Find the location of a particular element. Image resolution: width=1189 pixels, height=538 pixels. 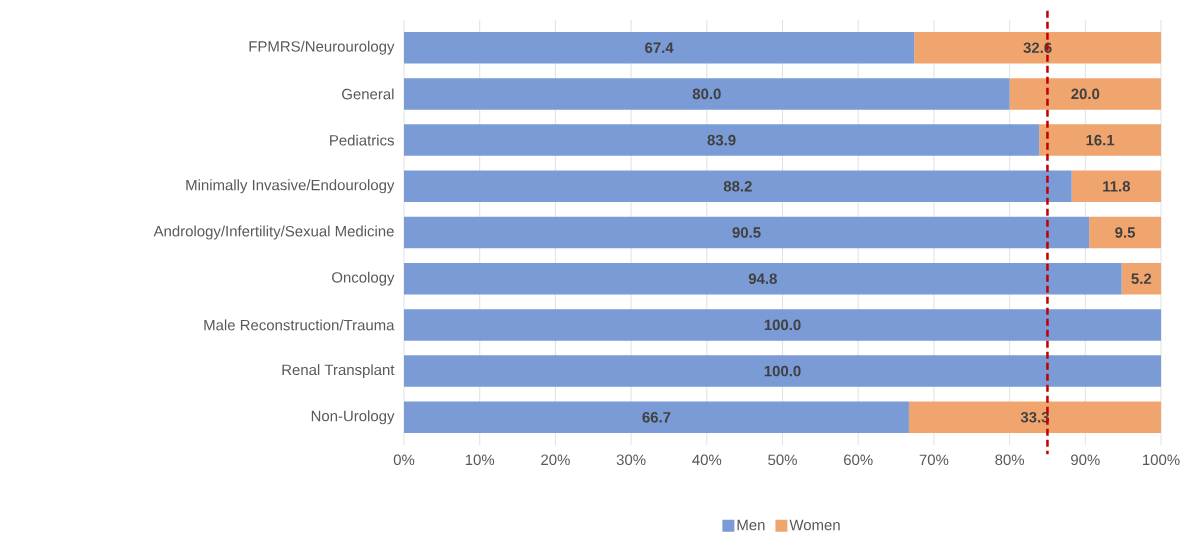

legend-label: Women is located at coordinates (814, 525).